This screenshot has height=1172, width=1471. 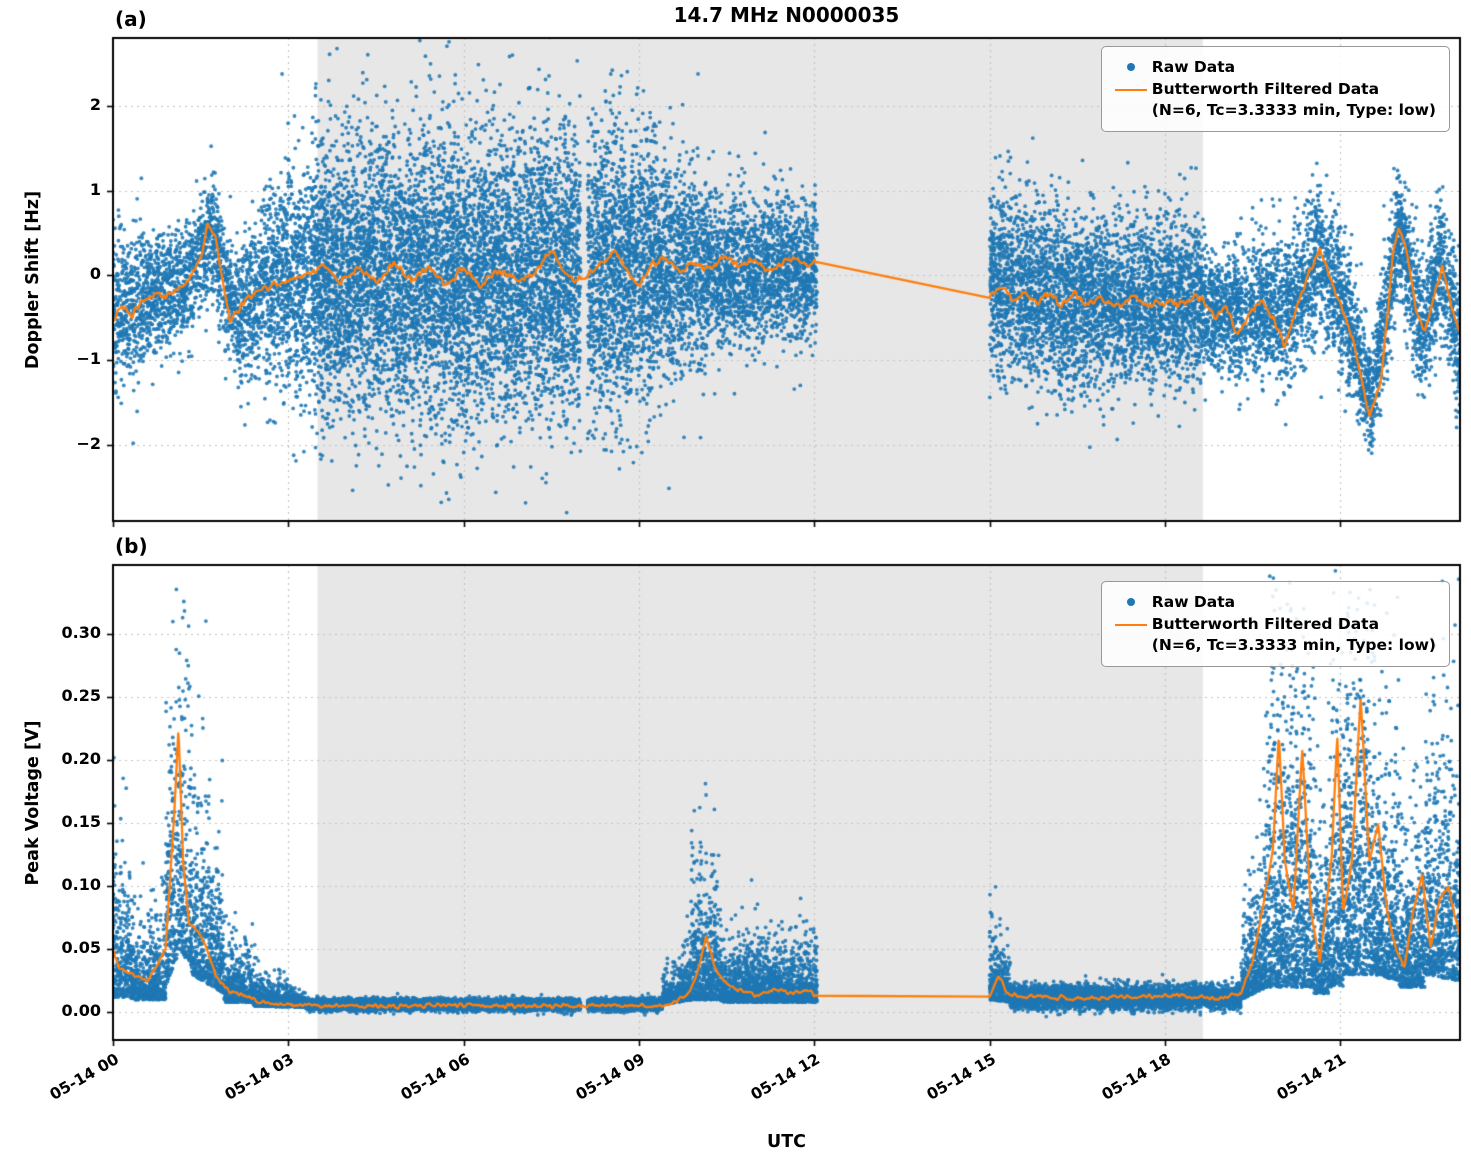 I want to click on figure-title: 14.7 MHz N0000035, so click(x=786, y=15).